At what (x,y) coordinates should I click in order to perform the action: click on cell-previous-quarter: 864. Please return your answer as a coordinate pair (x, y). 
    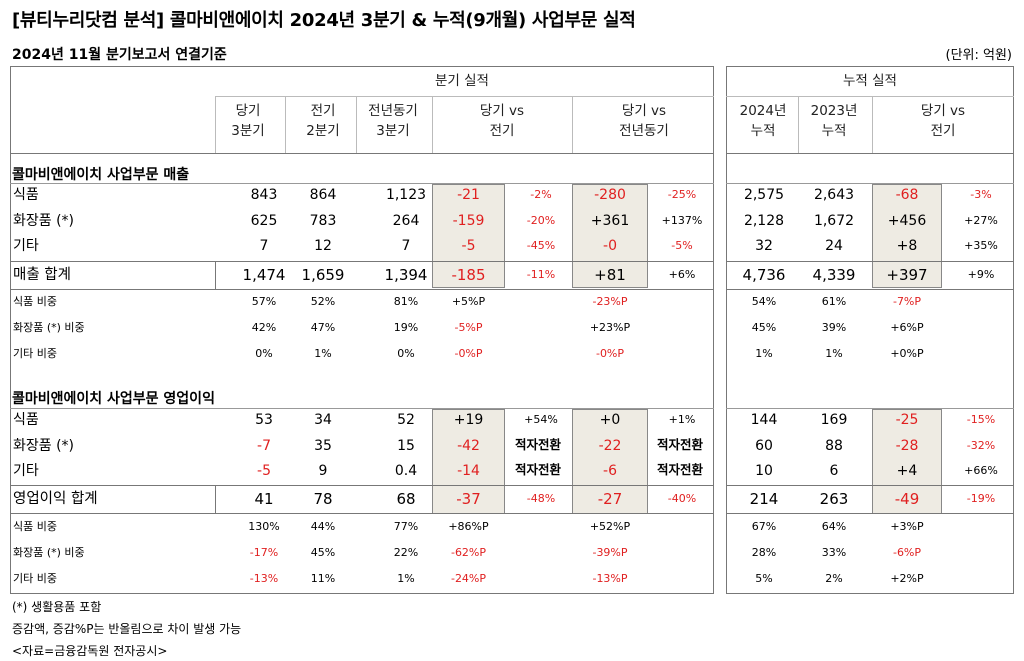
    Looking at the image, I should click on (323, 195).